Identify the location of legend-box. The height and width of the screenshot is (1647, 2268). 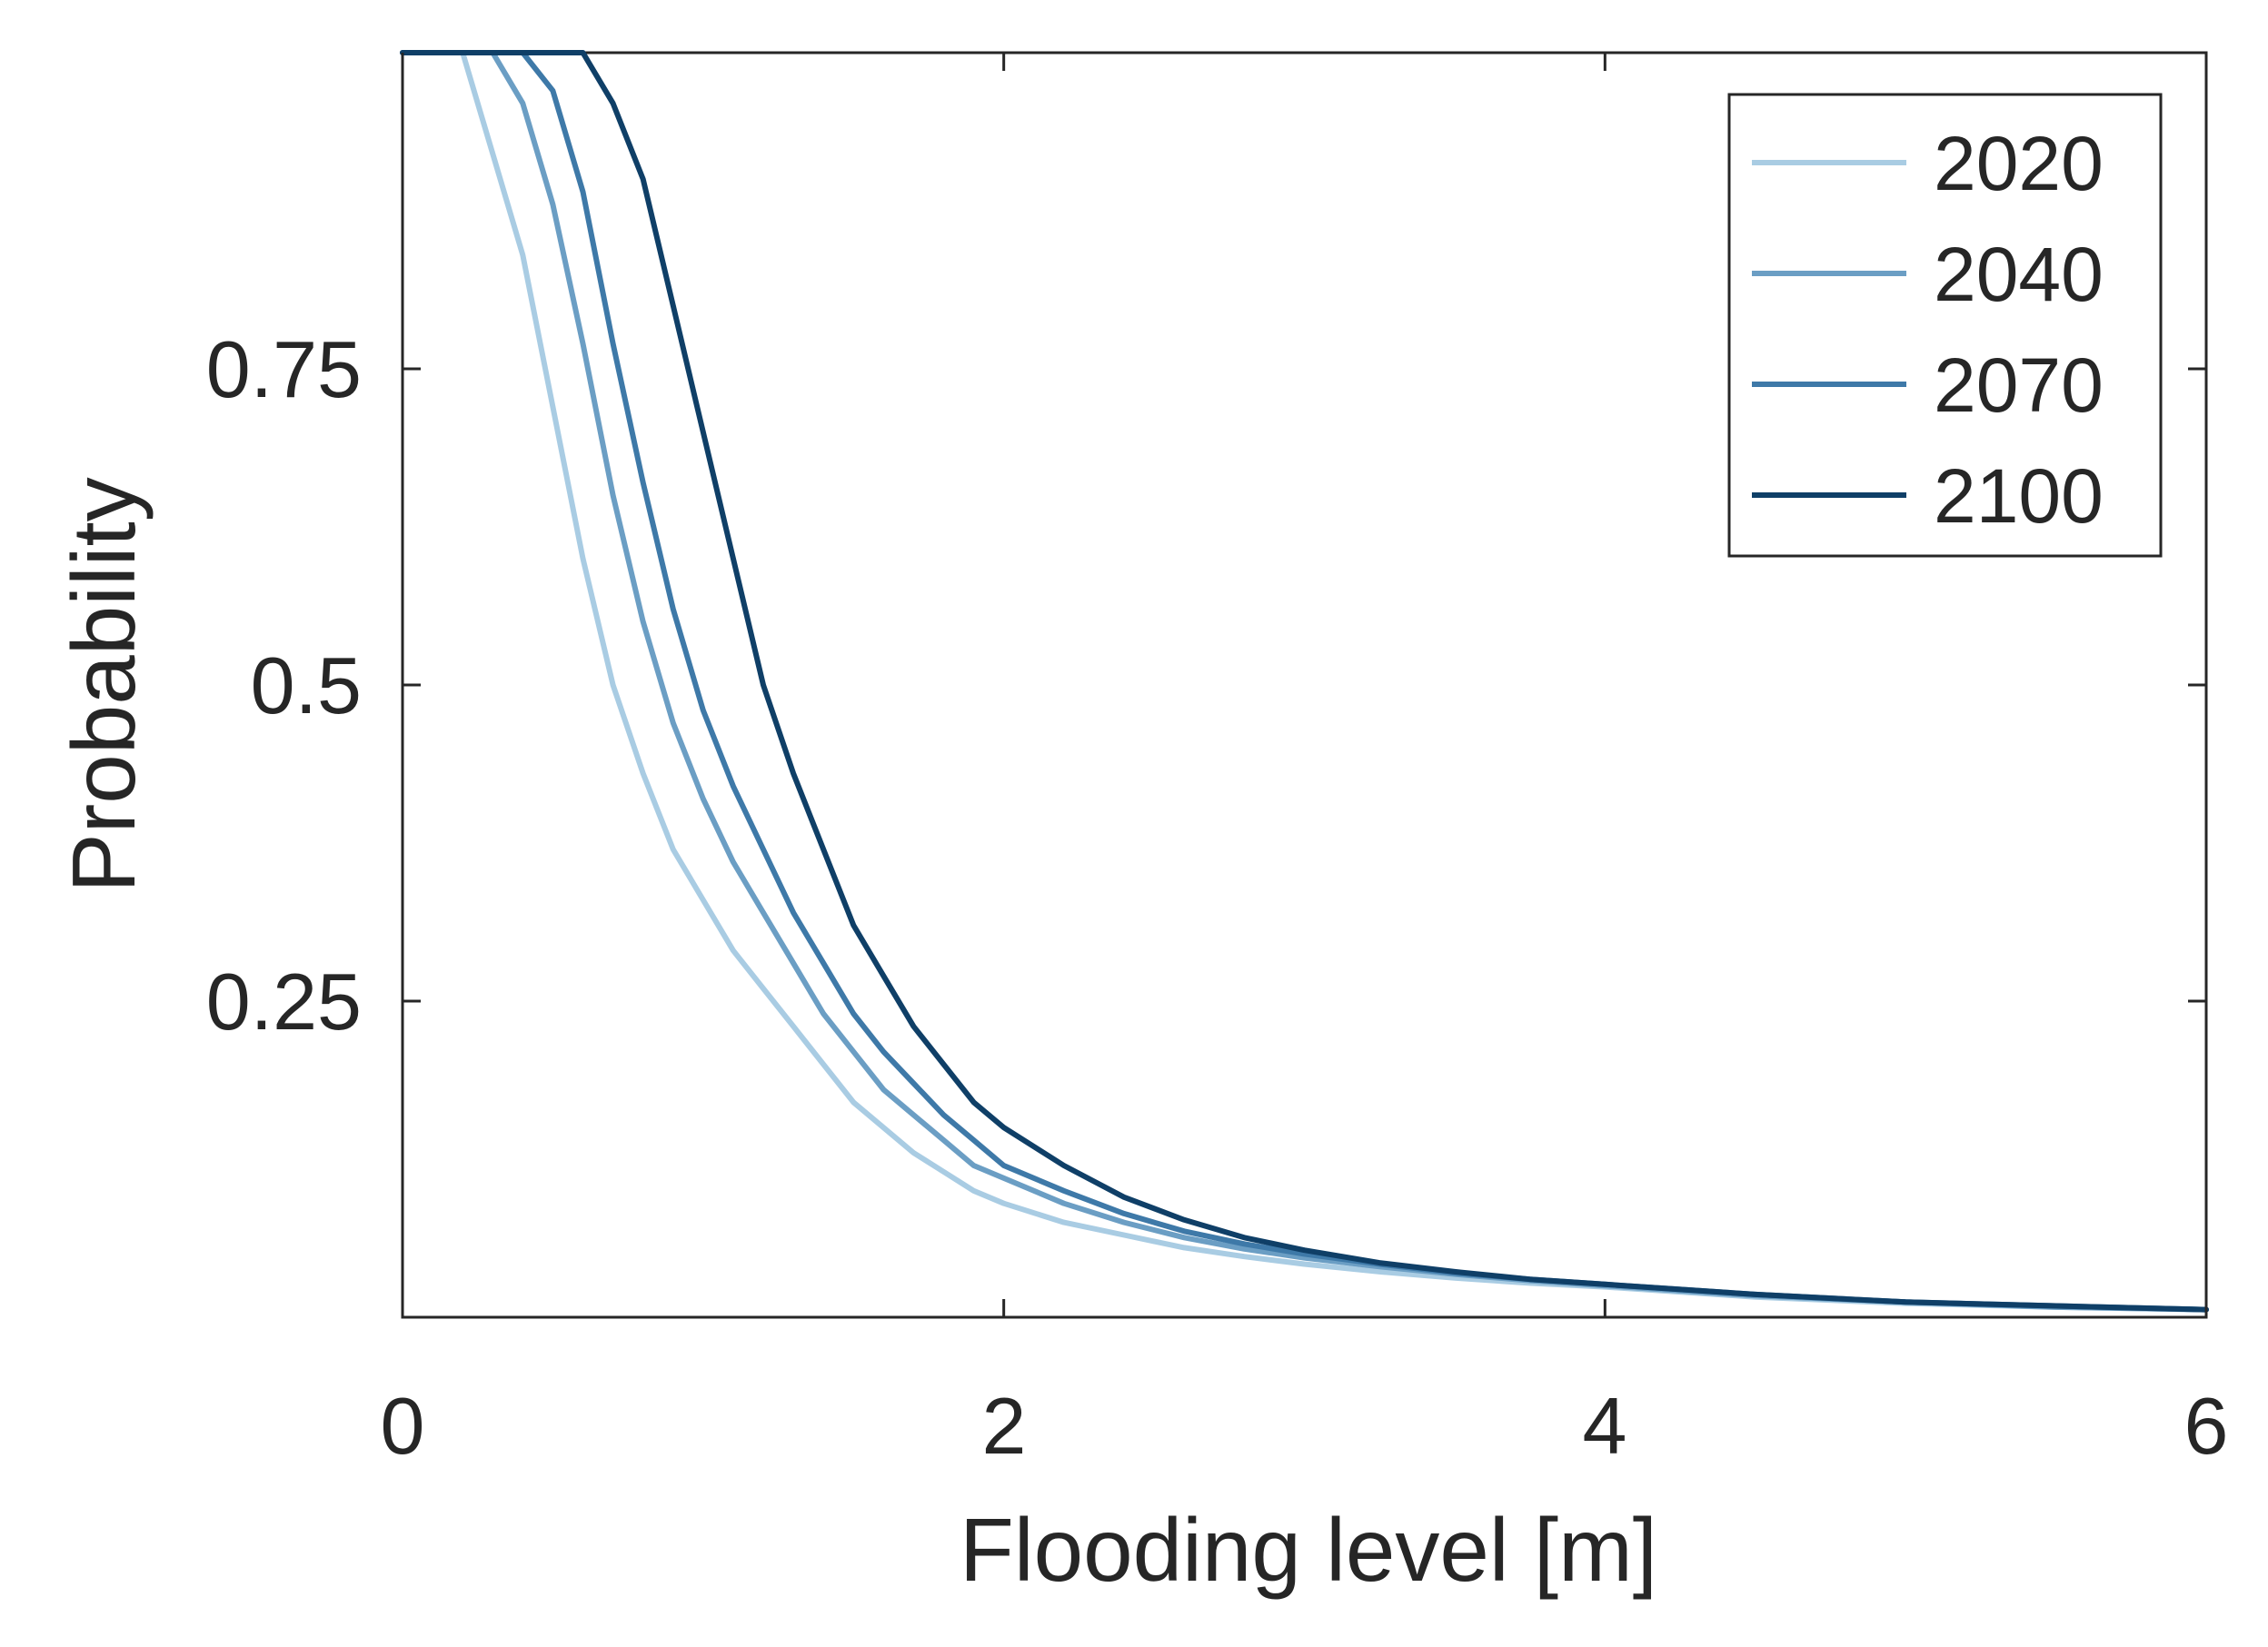
(1945, 326).